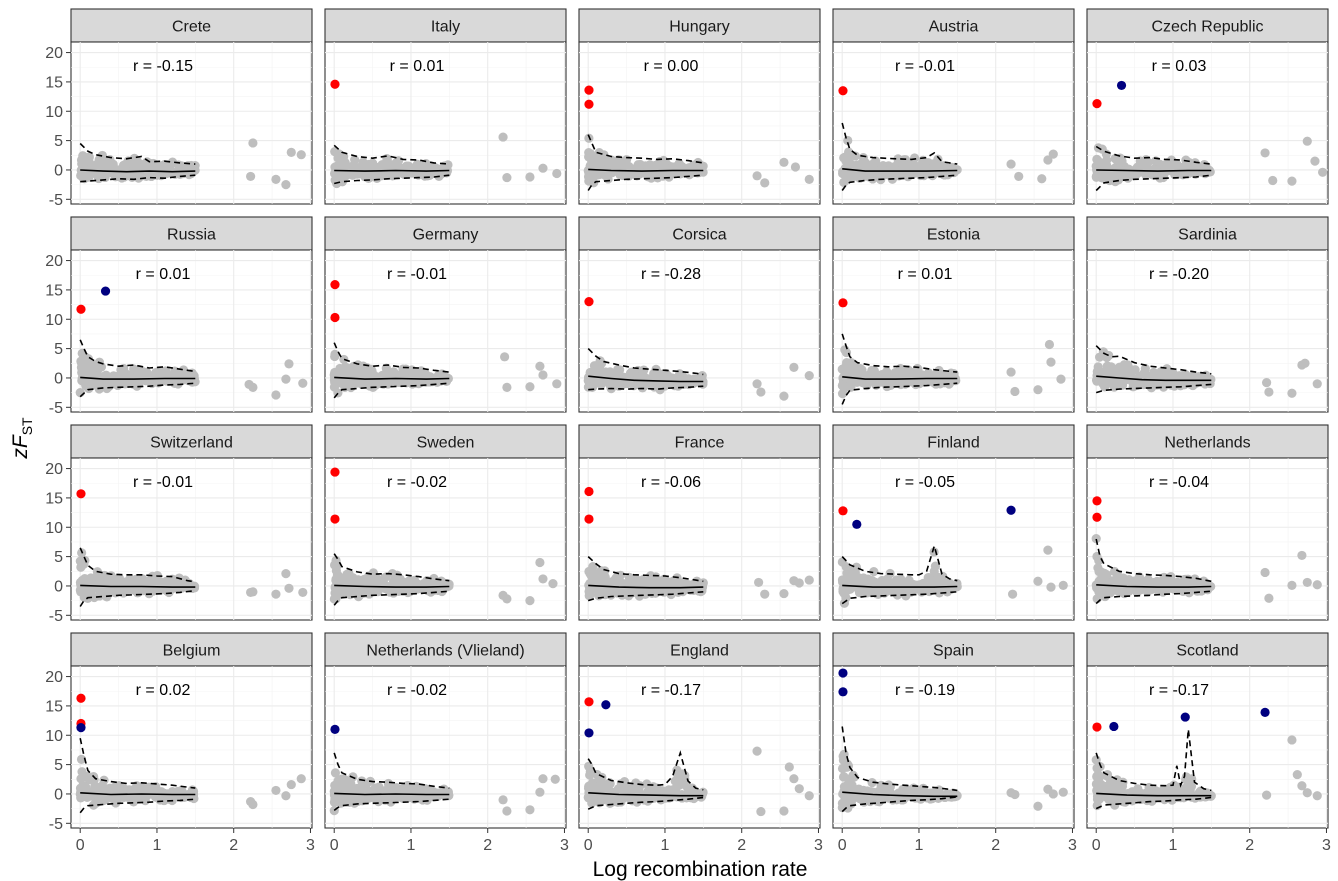 The image size is (1338, 881). I want to click on facet-panel: Netherlands (Vlieland)r = -0.02, so click(445, 730).